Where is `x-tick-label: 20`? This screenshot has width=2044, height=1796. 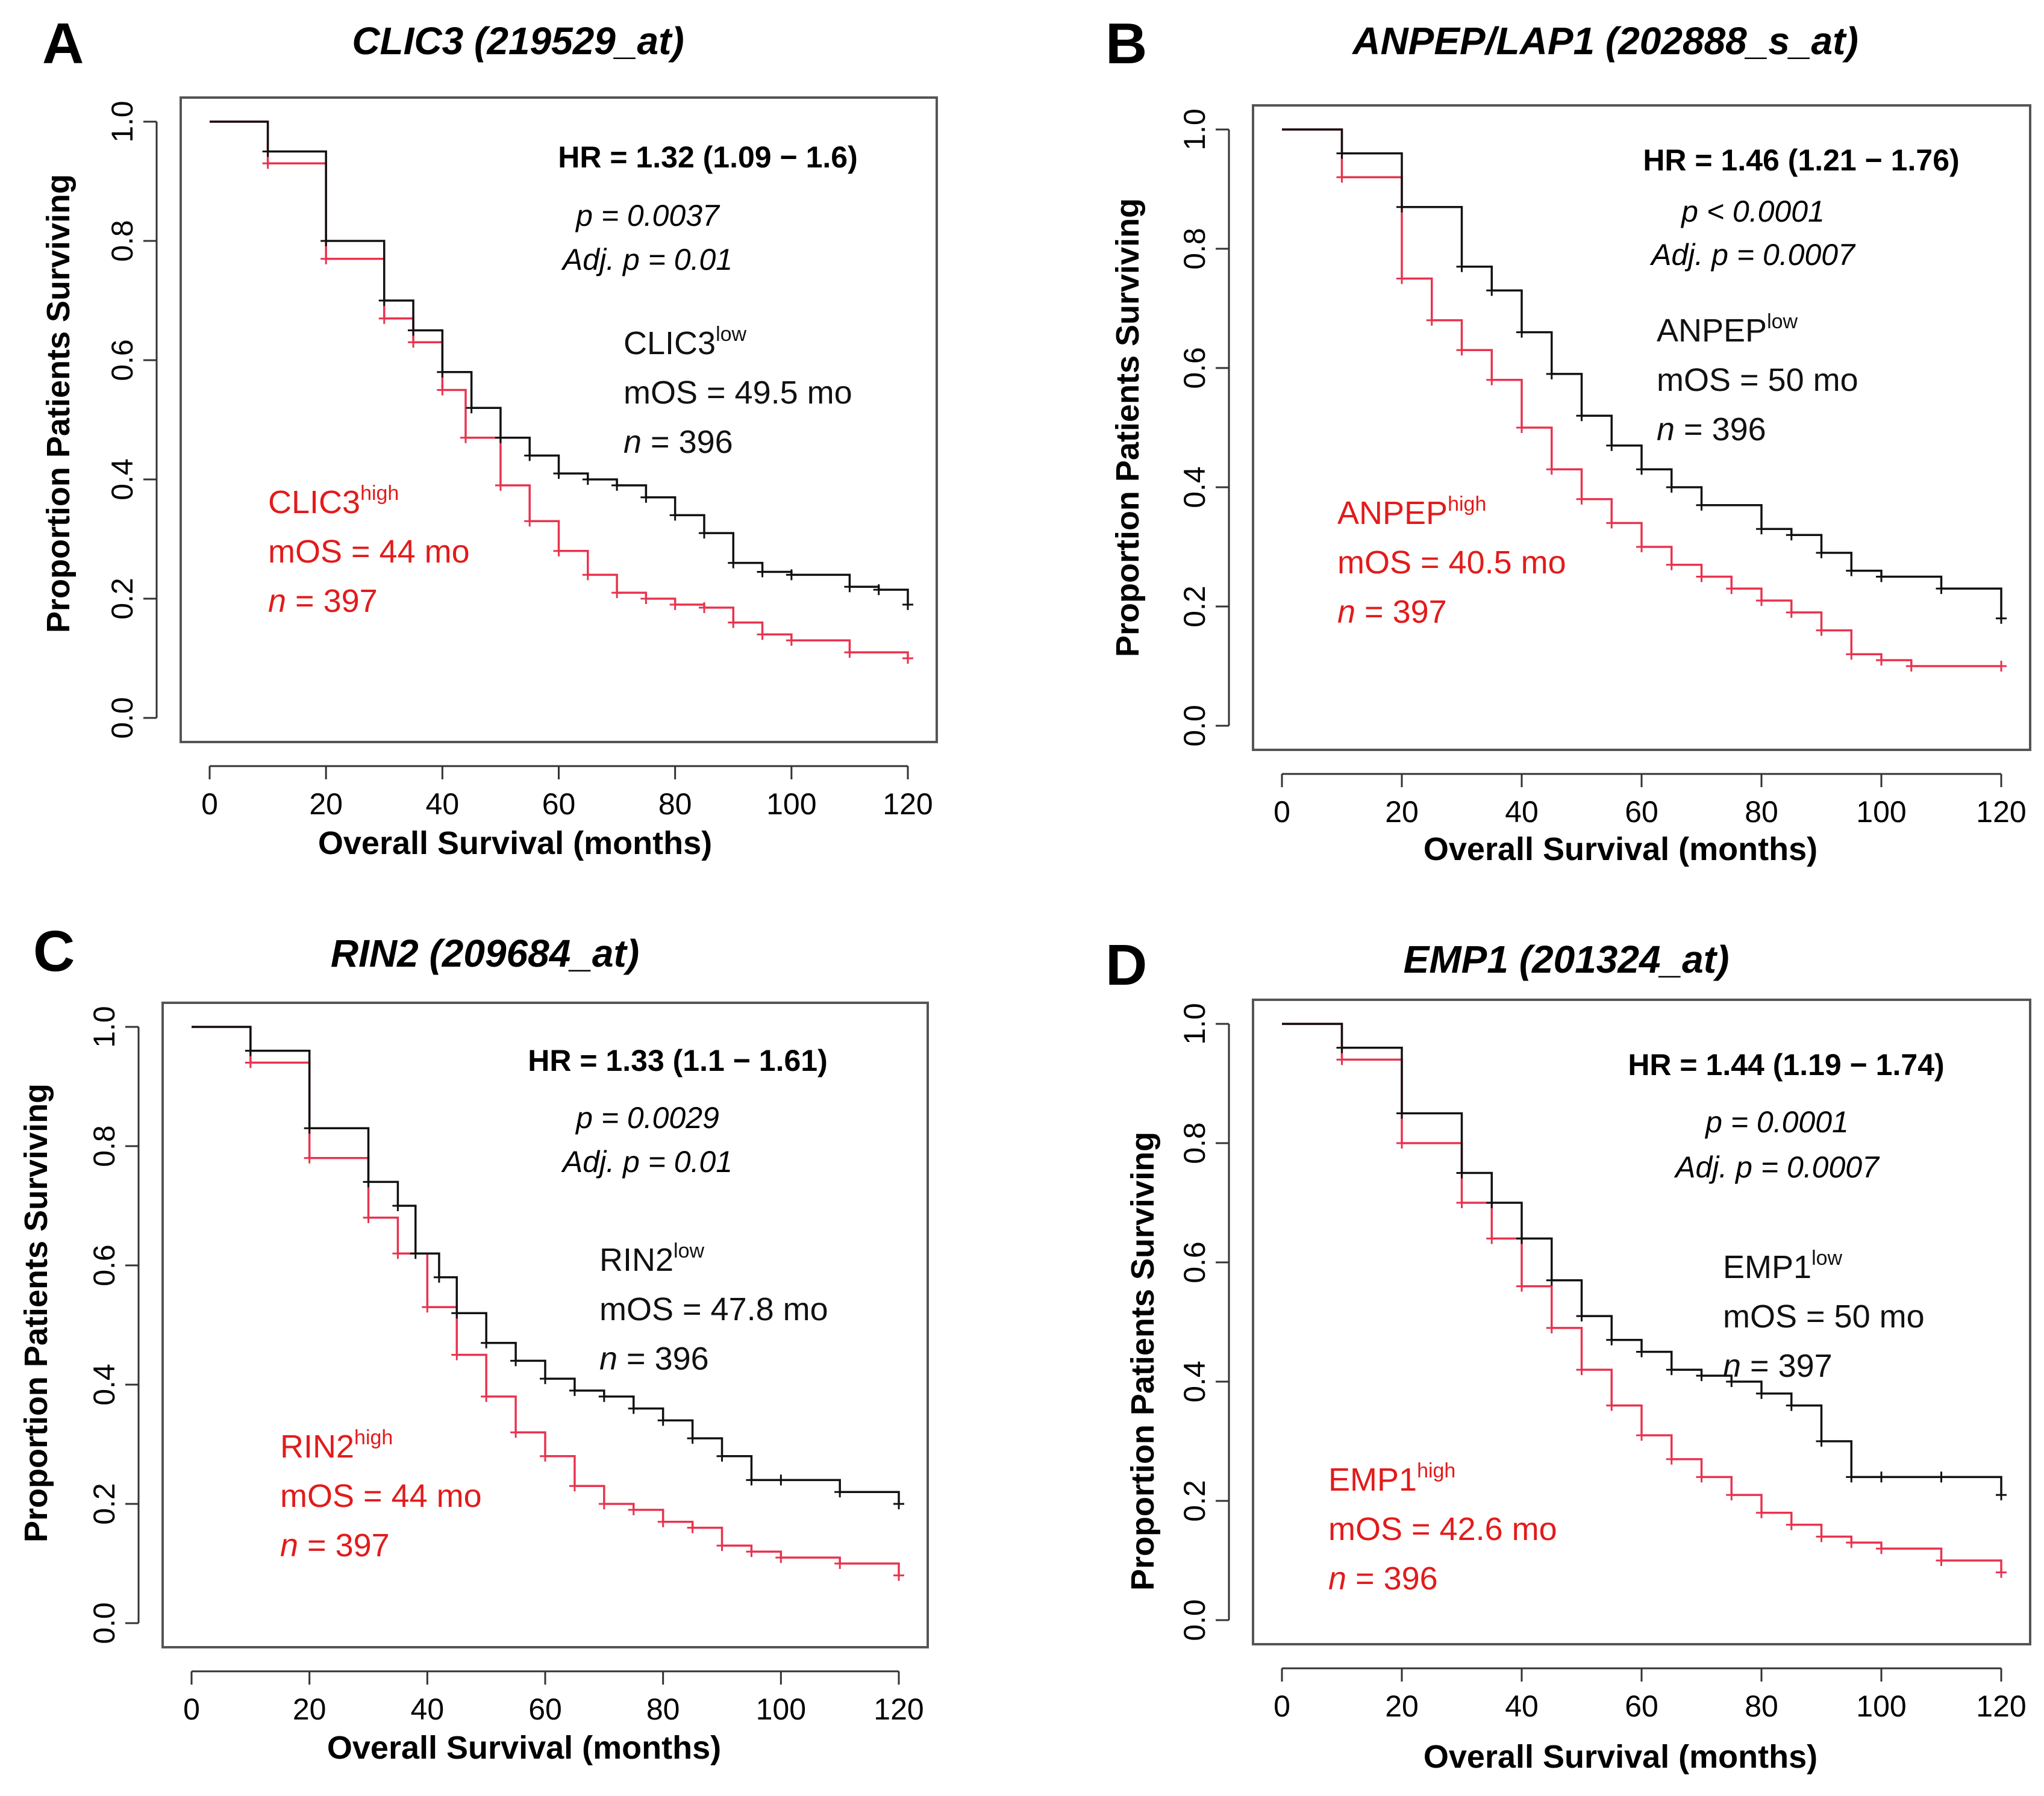
x-tick-label: 20 is located at coordinates (1402, 1706).